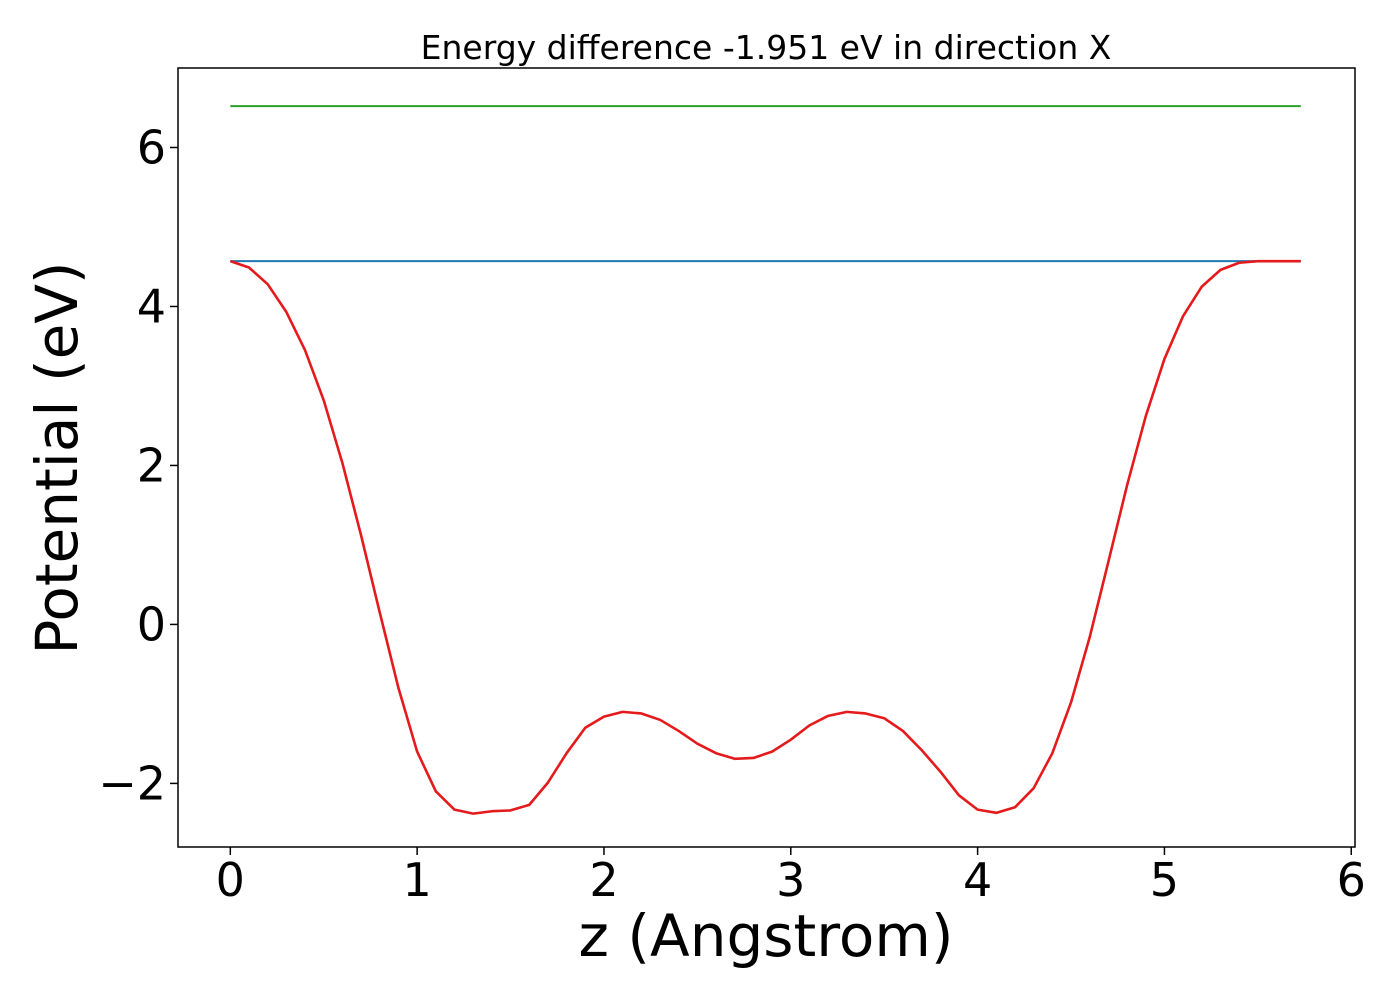 This screenshot has height=1000, width=1400. Describe the element at coordinates (1351, 880) in the screenshot. I see `x-tick-label: 6` at that location.